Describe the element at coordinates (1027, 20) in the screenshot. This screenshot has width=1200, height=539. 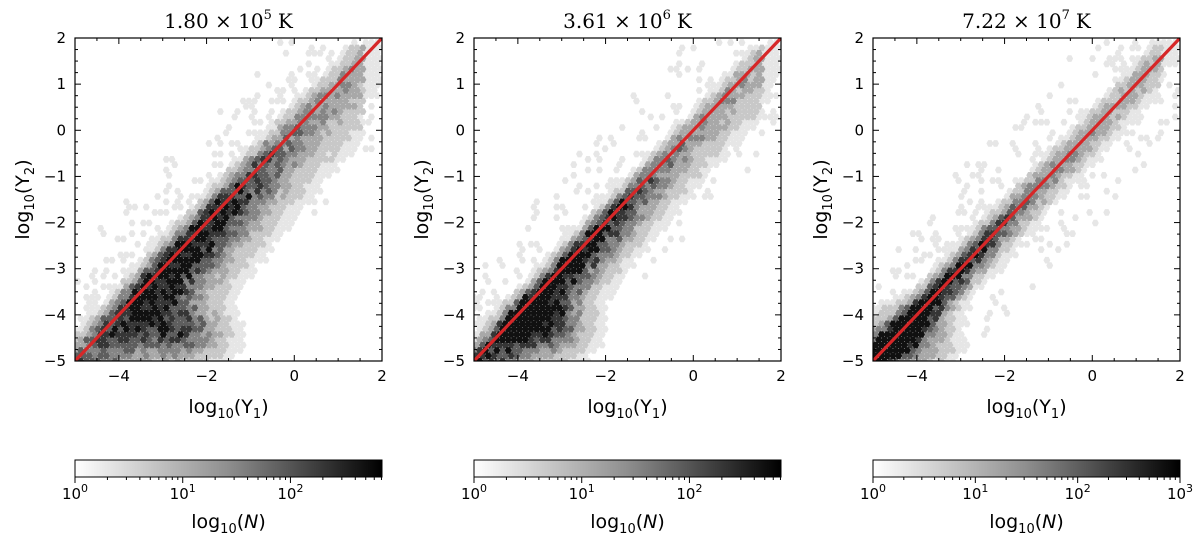
I see `chart-title: 7.22 × 107 K` at that location.